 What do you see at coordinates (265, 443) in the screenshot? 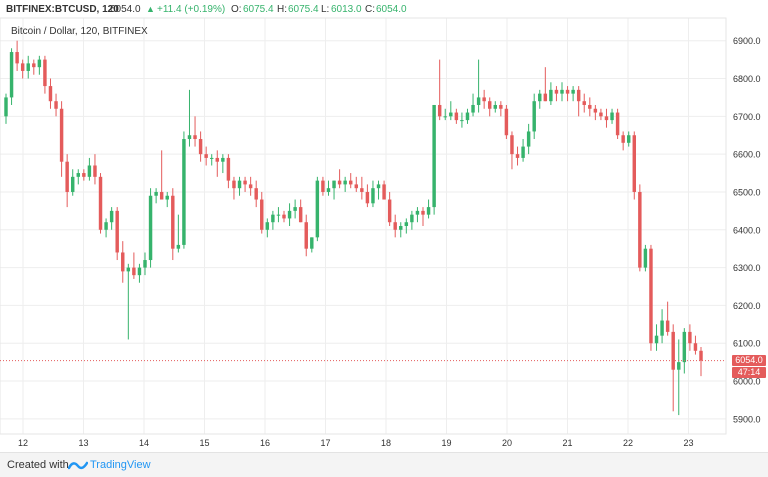
I see `x-tick-label: 16` at bounding box center [265, 443].